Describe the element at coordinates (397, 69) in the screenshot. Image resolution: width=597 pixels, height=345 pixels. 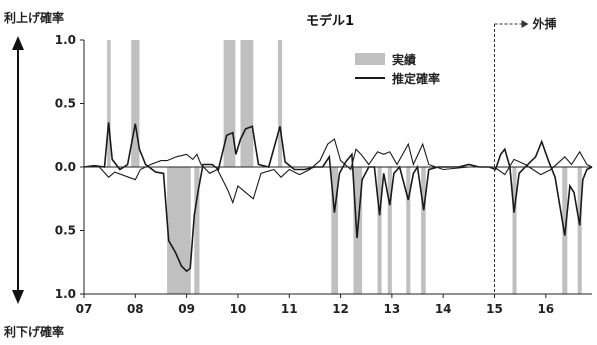
I see `legend: 実績 推定確率` at that location.